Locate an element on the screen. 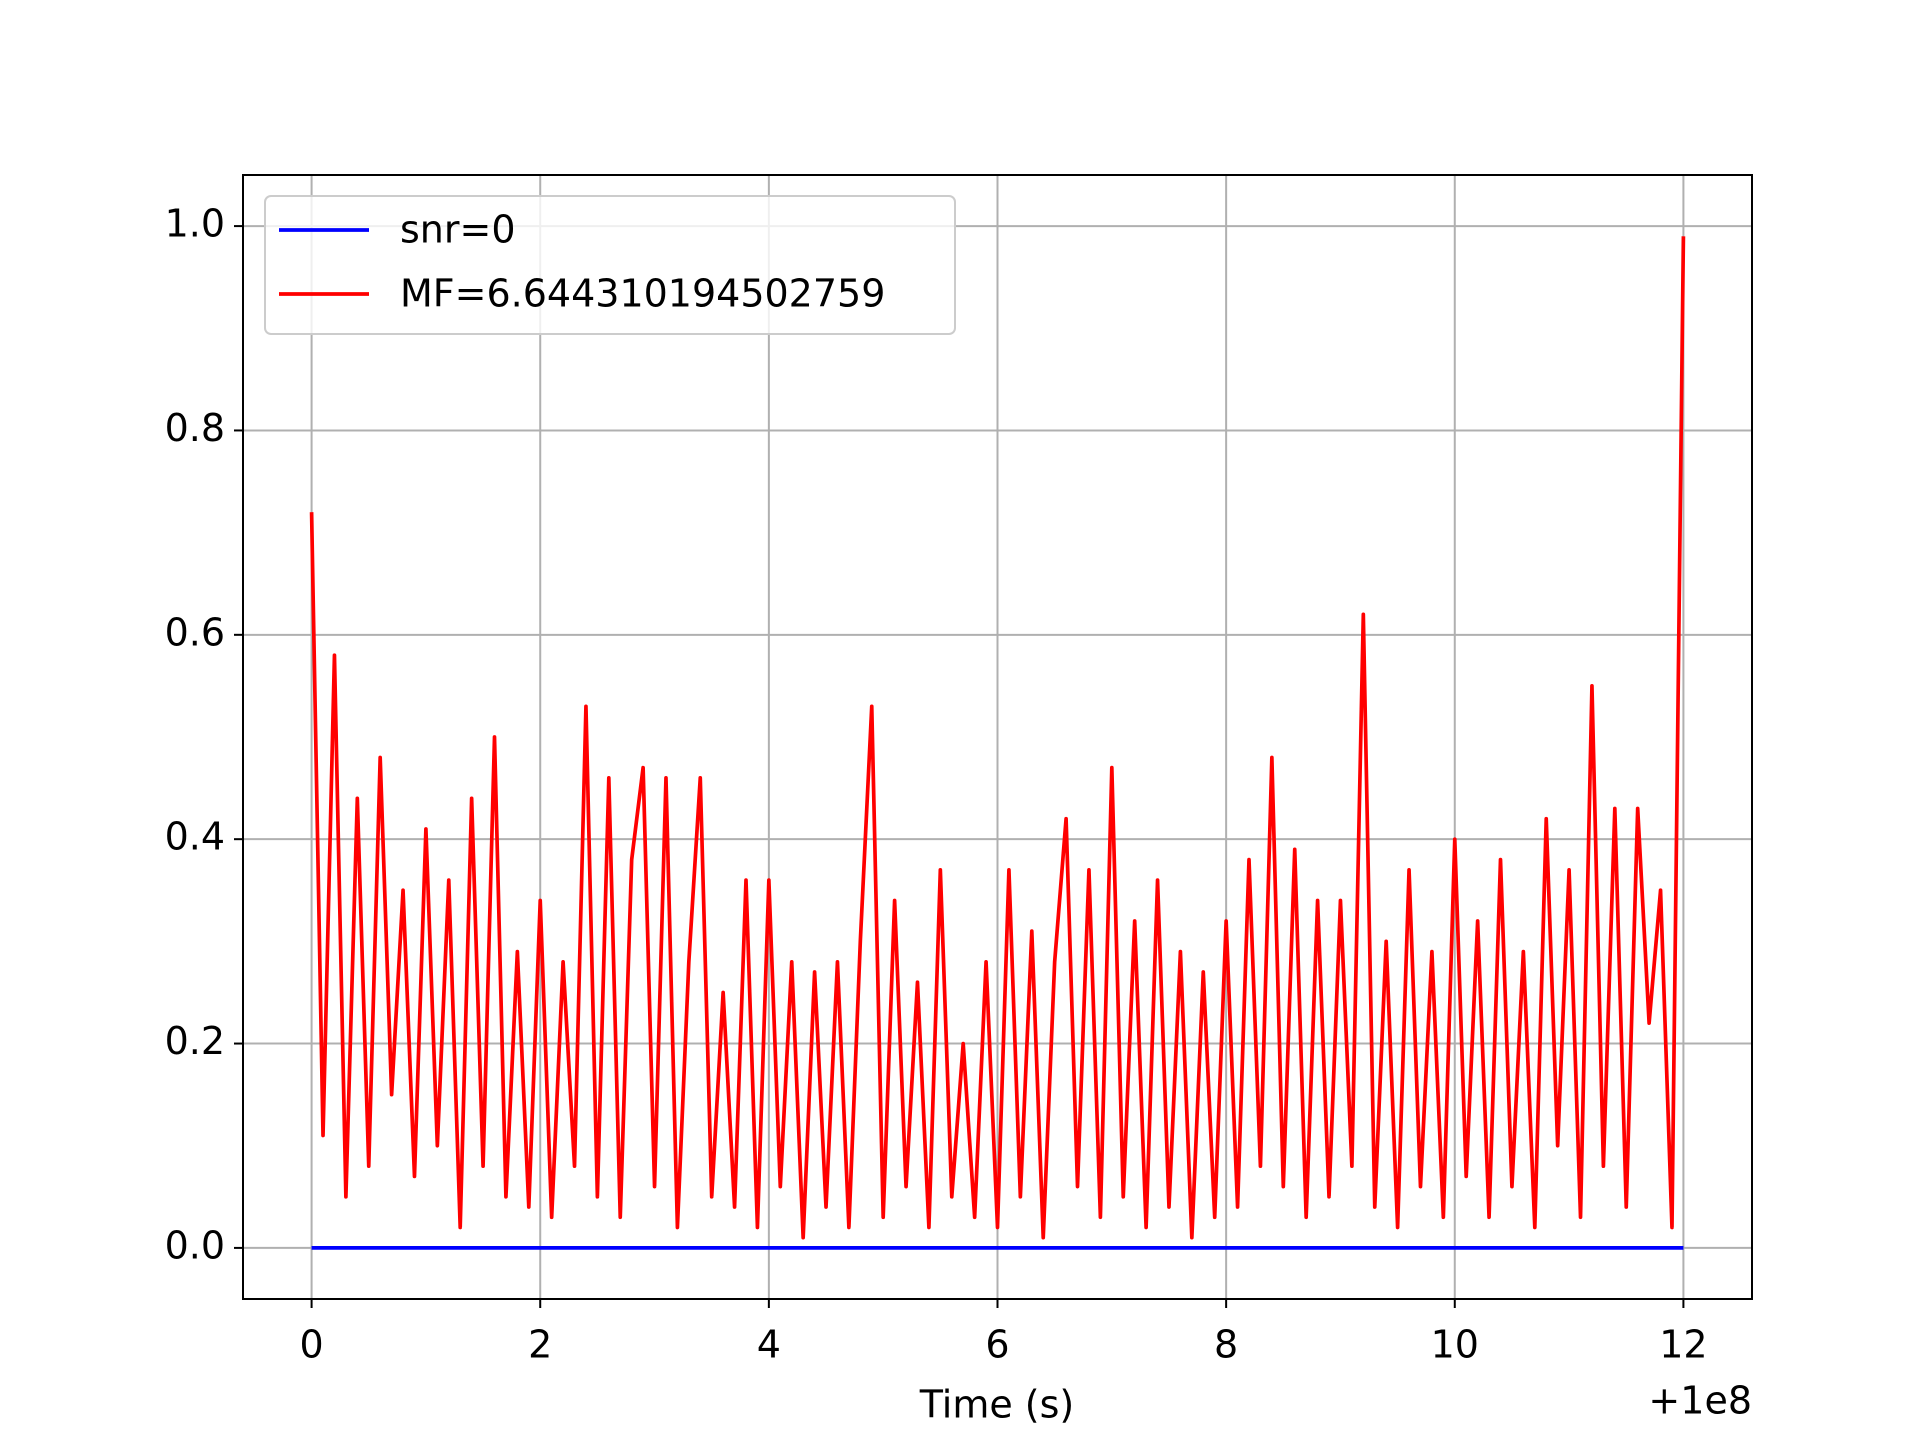  y-tick-label: 0.6 is located at coordinates (195, 632).